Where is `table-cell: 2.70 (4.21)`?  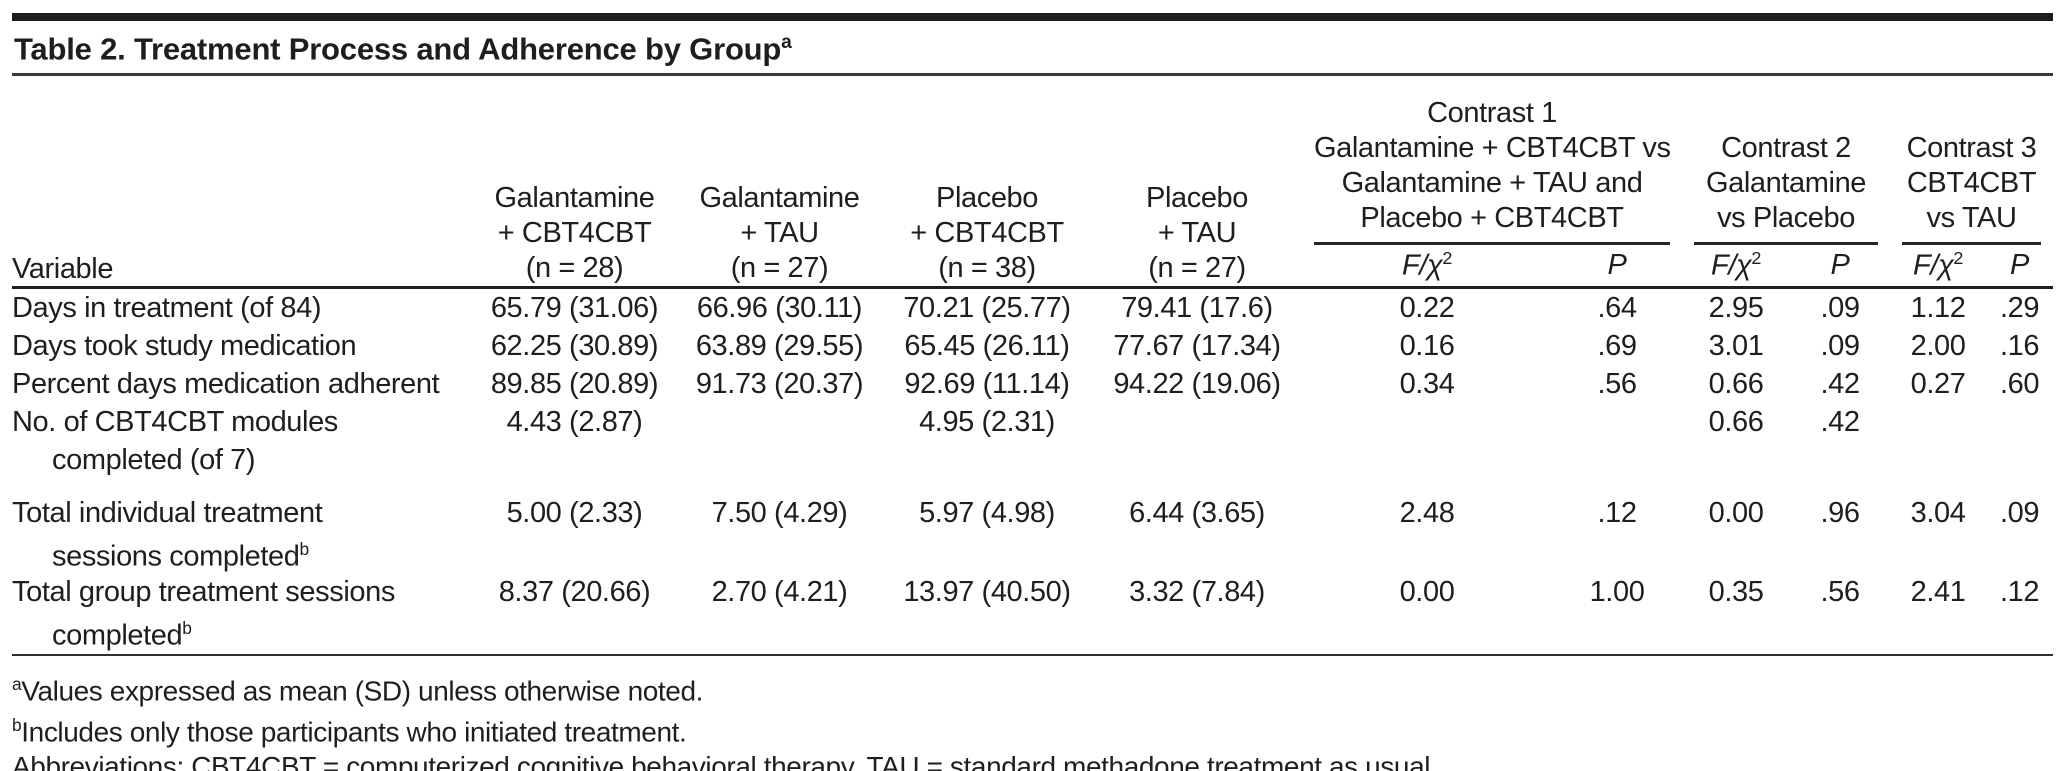
table-cell: 2.70 (4.21) is located at coordinates (779, 592).